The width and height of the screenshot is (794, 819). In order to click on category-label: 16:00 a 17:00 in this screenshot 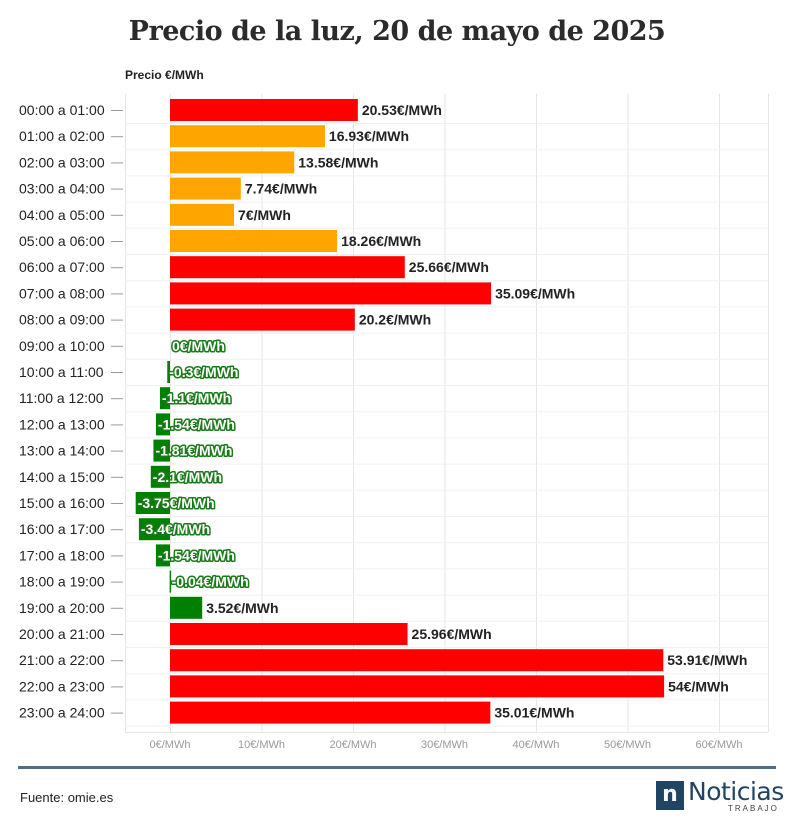, I will do `click(62, 529)`.